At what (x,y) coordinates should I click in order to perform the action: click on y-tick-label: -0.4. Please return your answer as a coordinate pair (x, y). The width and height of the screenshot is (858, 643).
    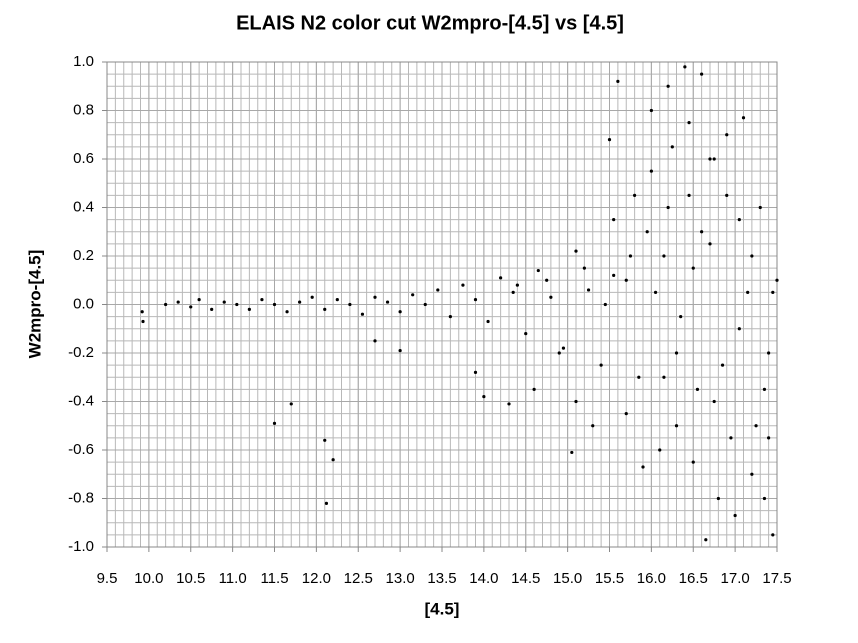
    Looking at the image, I should click on (81, 400).